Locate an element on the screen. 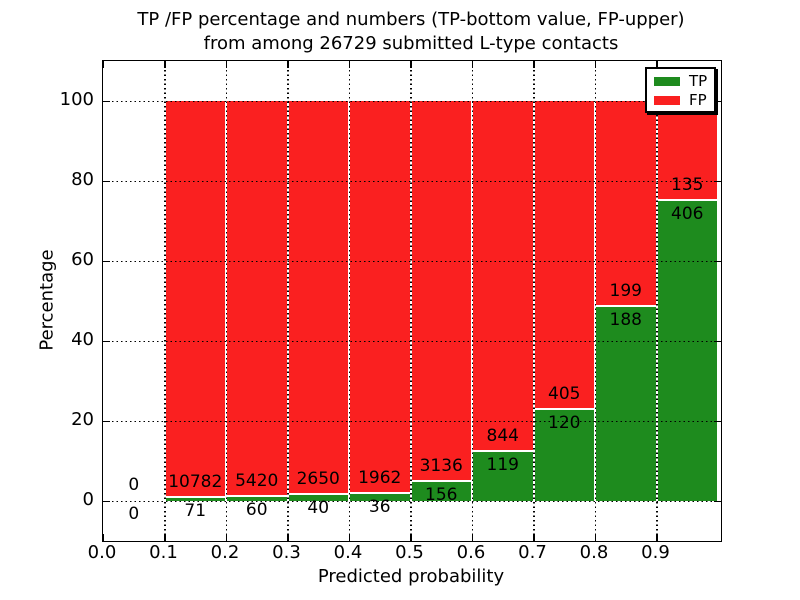 The height and width of the screenshot is (600, 800). tp-count-label: 120 is located at coordinates (564, 422).